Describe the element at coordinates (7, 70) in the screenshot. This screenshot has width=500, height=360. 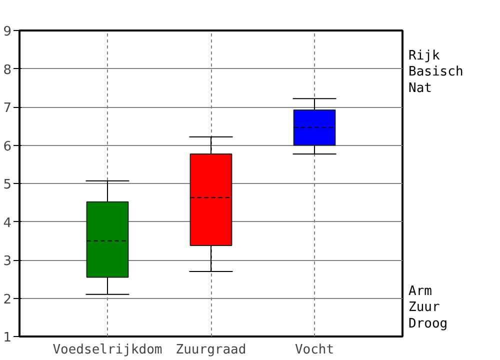
I see `y-tick-label: 8` at that location.